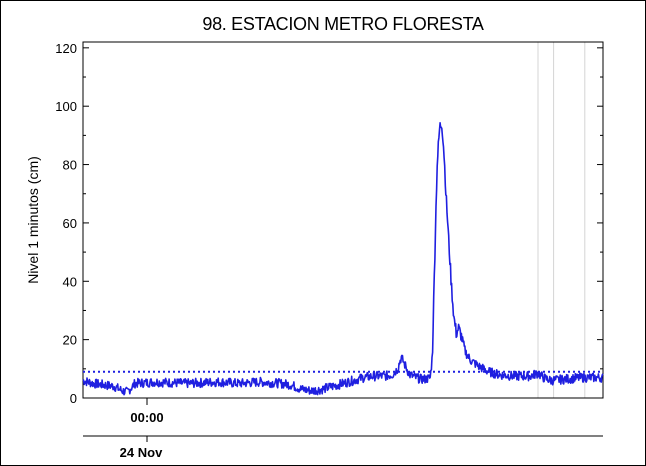  What do you see at coordinates (66, 106) in the screenshot?
I see `y-tick-label: 100` at bounding box center [66, 106].